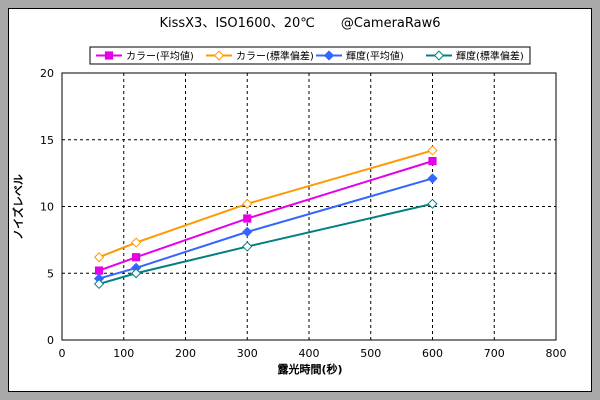 This screenshot has height=400, width=600. I want to click on chart-title: KissX3、ISO1600、20℃ @CameraRaw6, so click(299, 23).